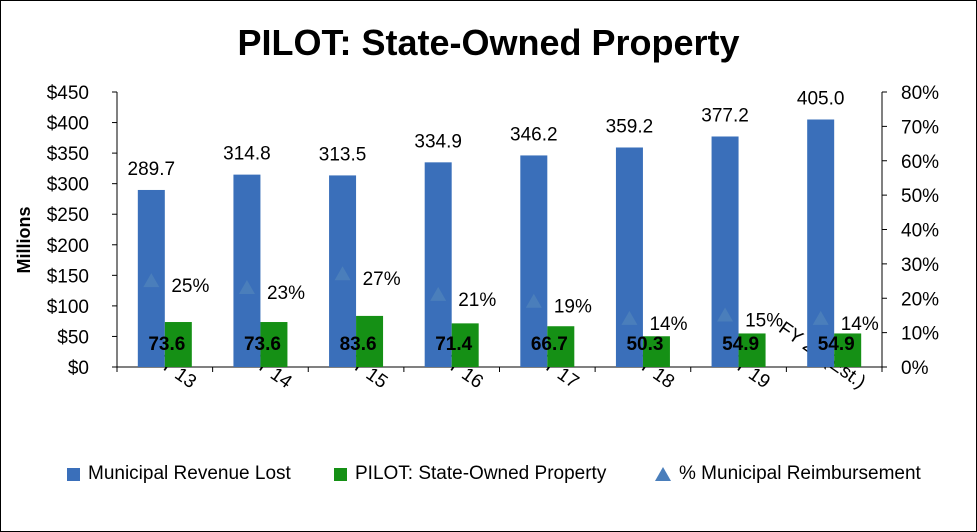 The height and width of the screenshot is (532, 977). Describe the element at coordinates (68, 276) in the screenshot. I see `y-tick-label-left: $150` at that location.